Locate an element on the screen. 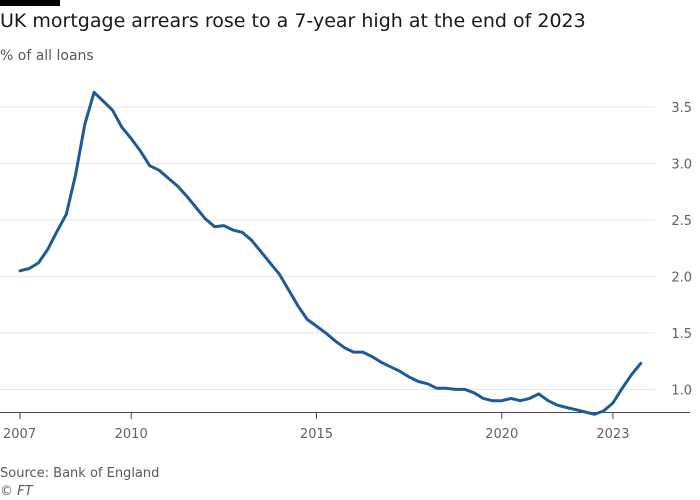  y-tick-label: 1.5 is located at coordinates (681, 334).